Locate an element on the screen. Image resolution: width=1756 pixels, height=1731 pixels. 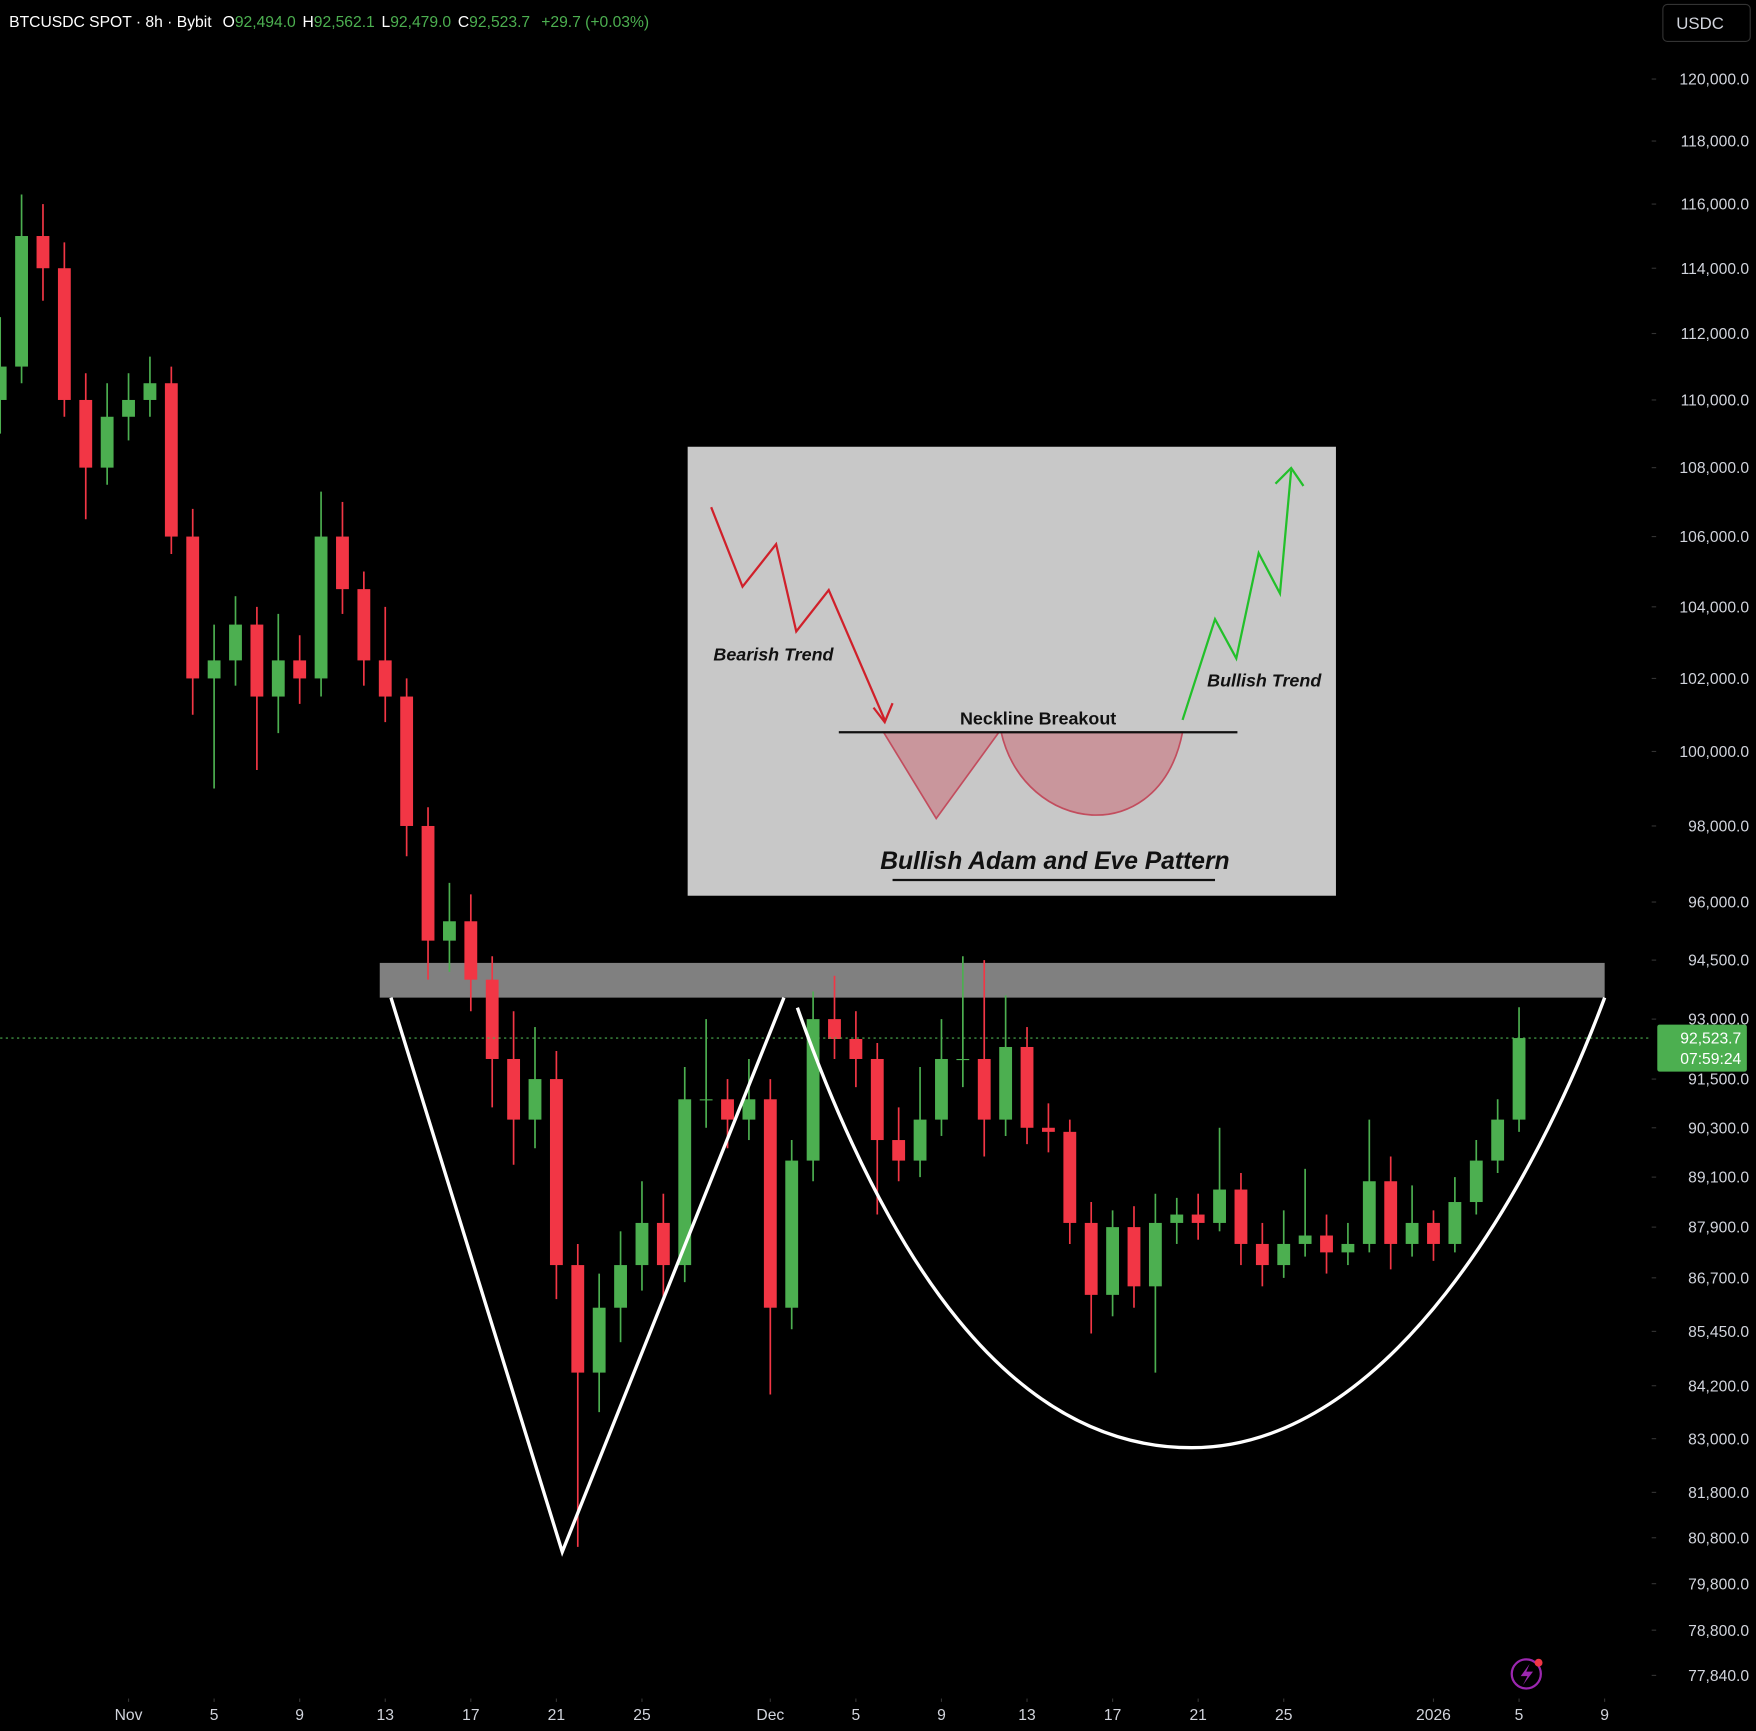
currency: USDC is located at coordinates (1700, 23).